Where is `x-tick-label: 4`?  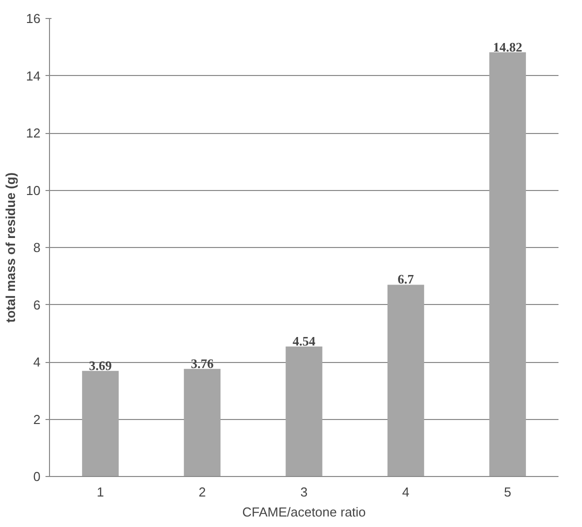 x-tick-label: 4 is located at coordinates (406, 492).